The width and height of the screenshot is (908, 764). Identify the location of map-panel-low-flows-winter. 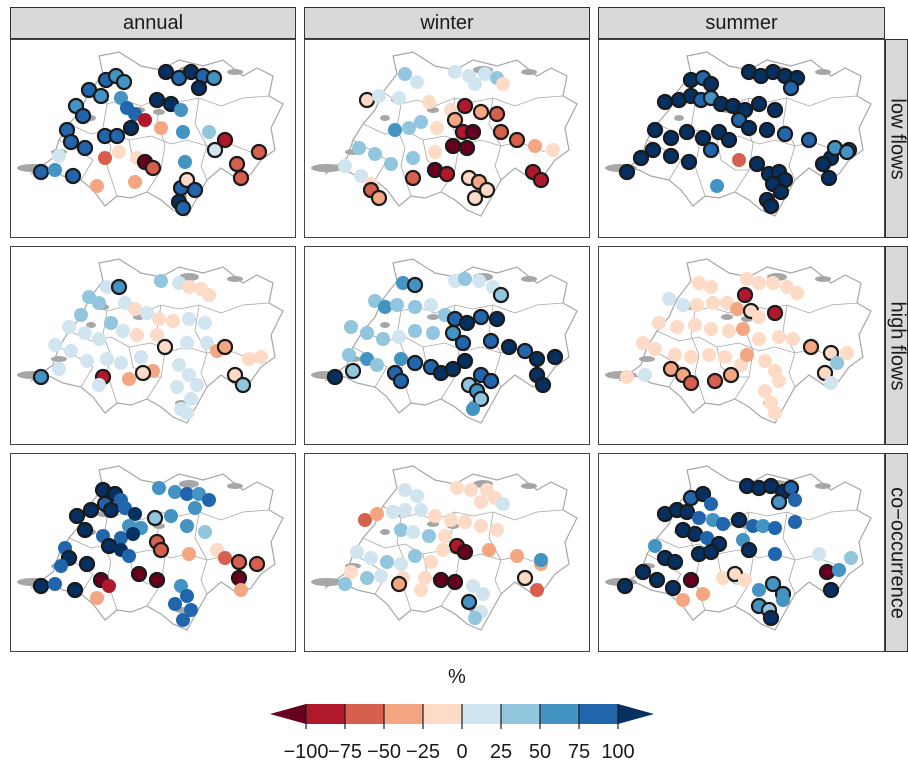
(447, 138).